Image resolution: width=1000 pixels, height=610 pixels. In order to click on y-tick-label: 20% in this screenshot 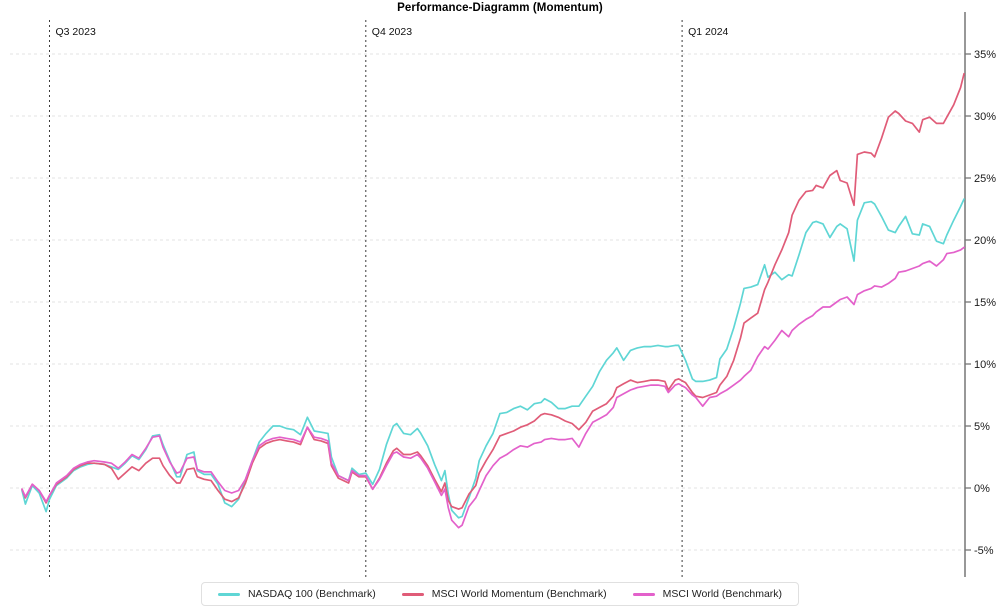, I will do `click(985, 241)`.